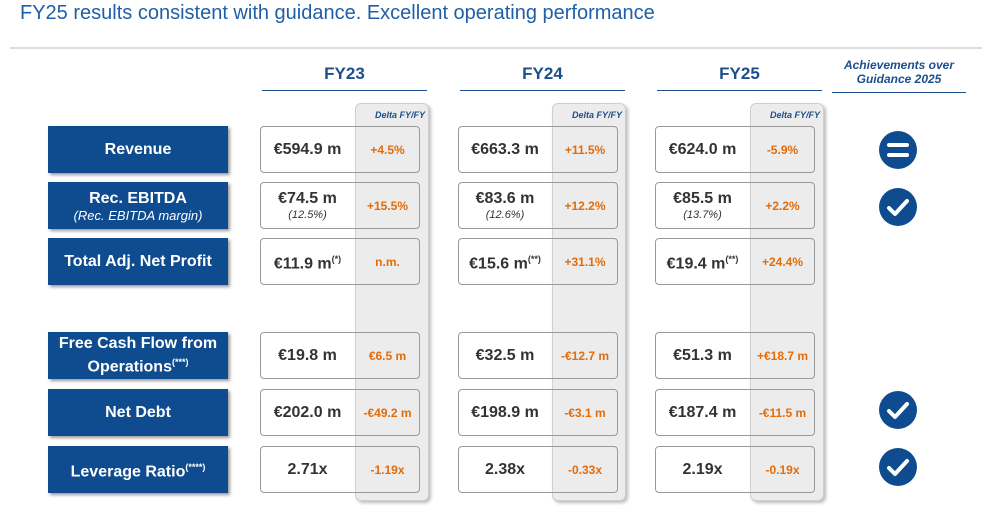 Image resolution: width=993 pixels, height=520 pixels. What do you see at coordinates (387, 149) in the screenshot?
I see `delta-value: +4.5%` at bounding box center [387, 149].